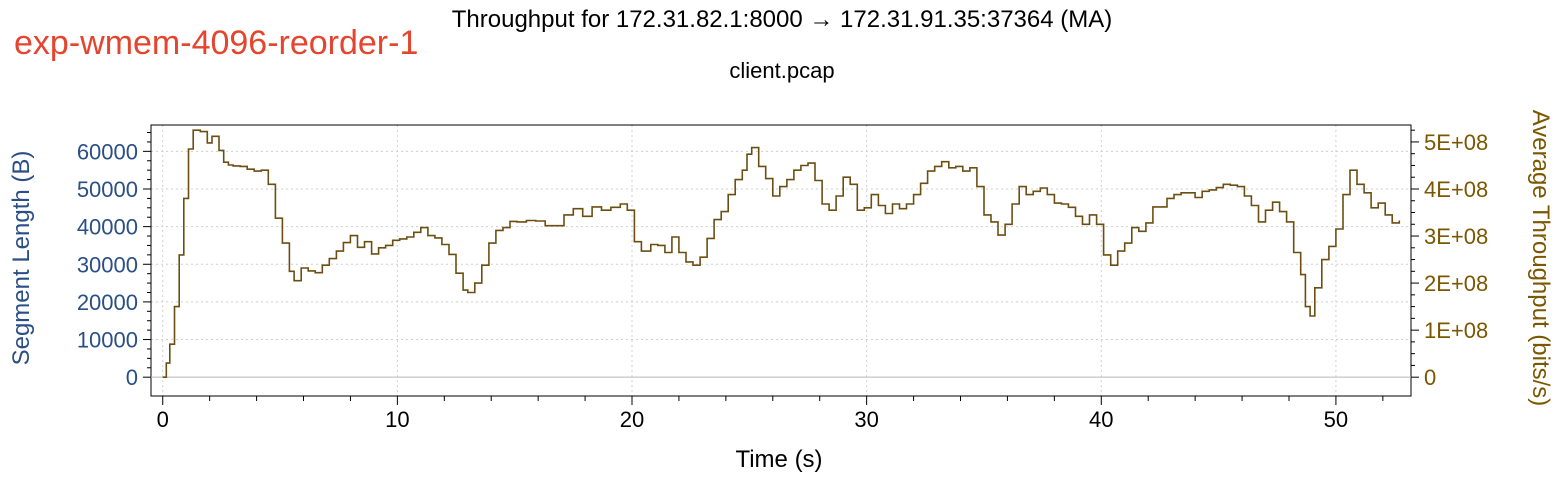 The height and width of the screenshot is (480, 1568). I want to click on capture-label: exp-wmem-4096-reorder-1, so click(216, 43).